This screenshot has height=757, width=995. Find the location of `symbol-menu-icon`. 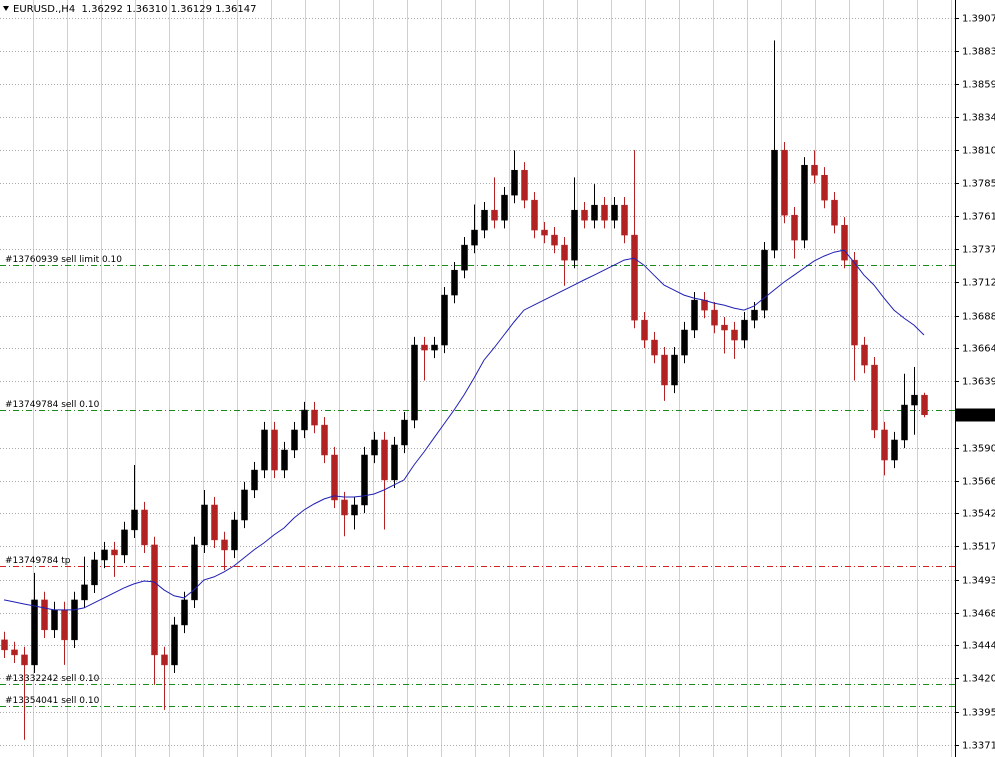

symbol-menu-icon is located at coordinates (6, 8).